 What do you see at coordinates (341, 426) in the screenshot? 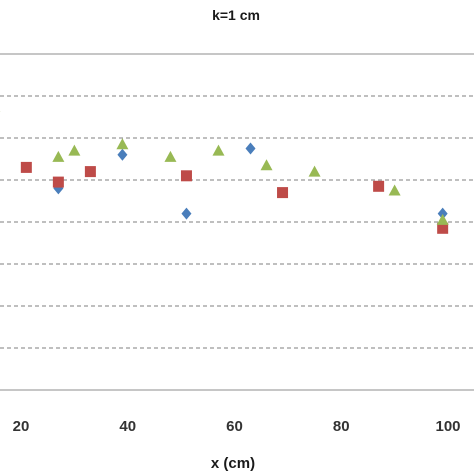
I see `x-tick-label: 80` at bounding box center [341, 426].